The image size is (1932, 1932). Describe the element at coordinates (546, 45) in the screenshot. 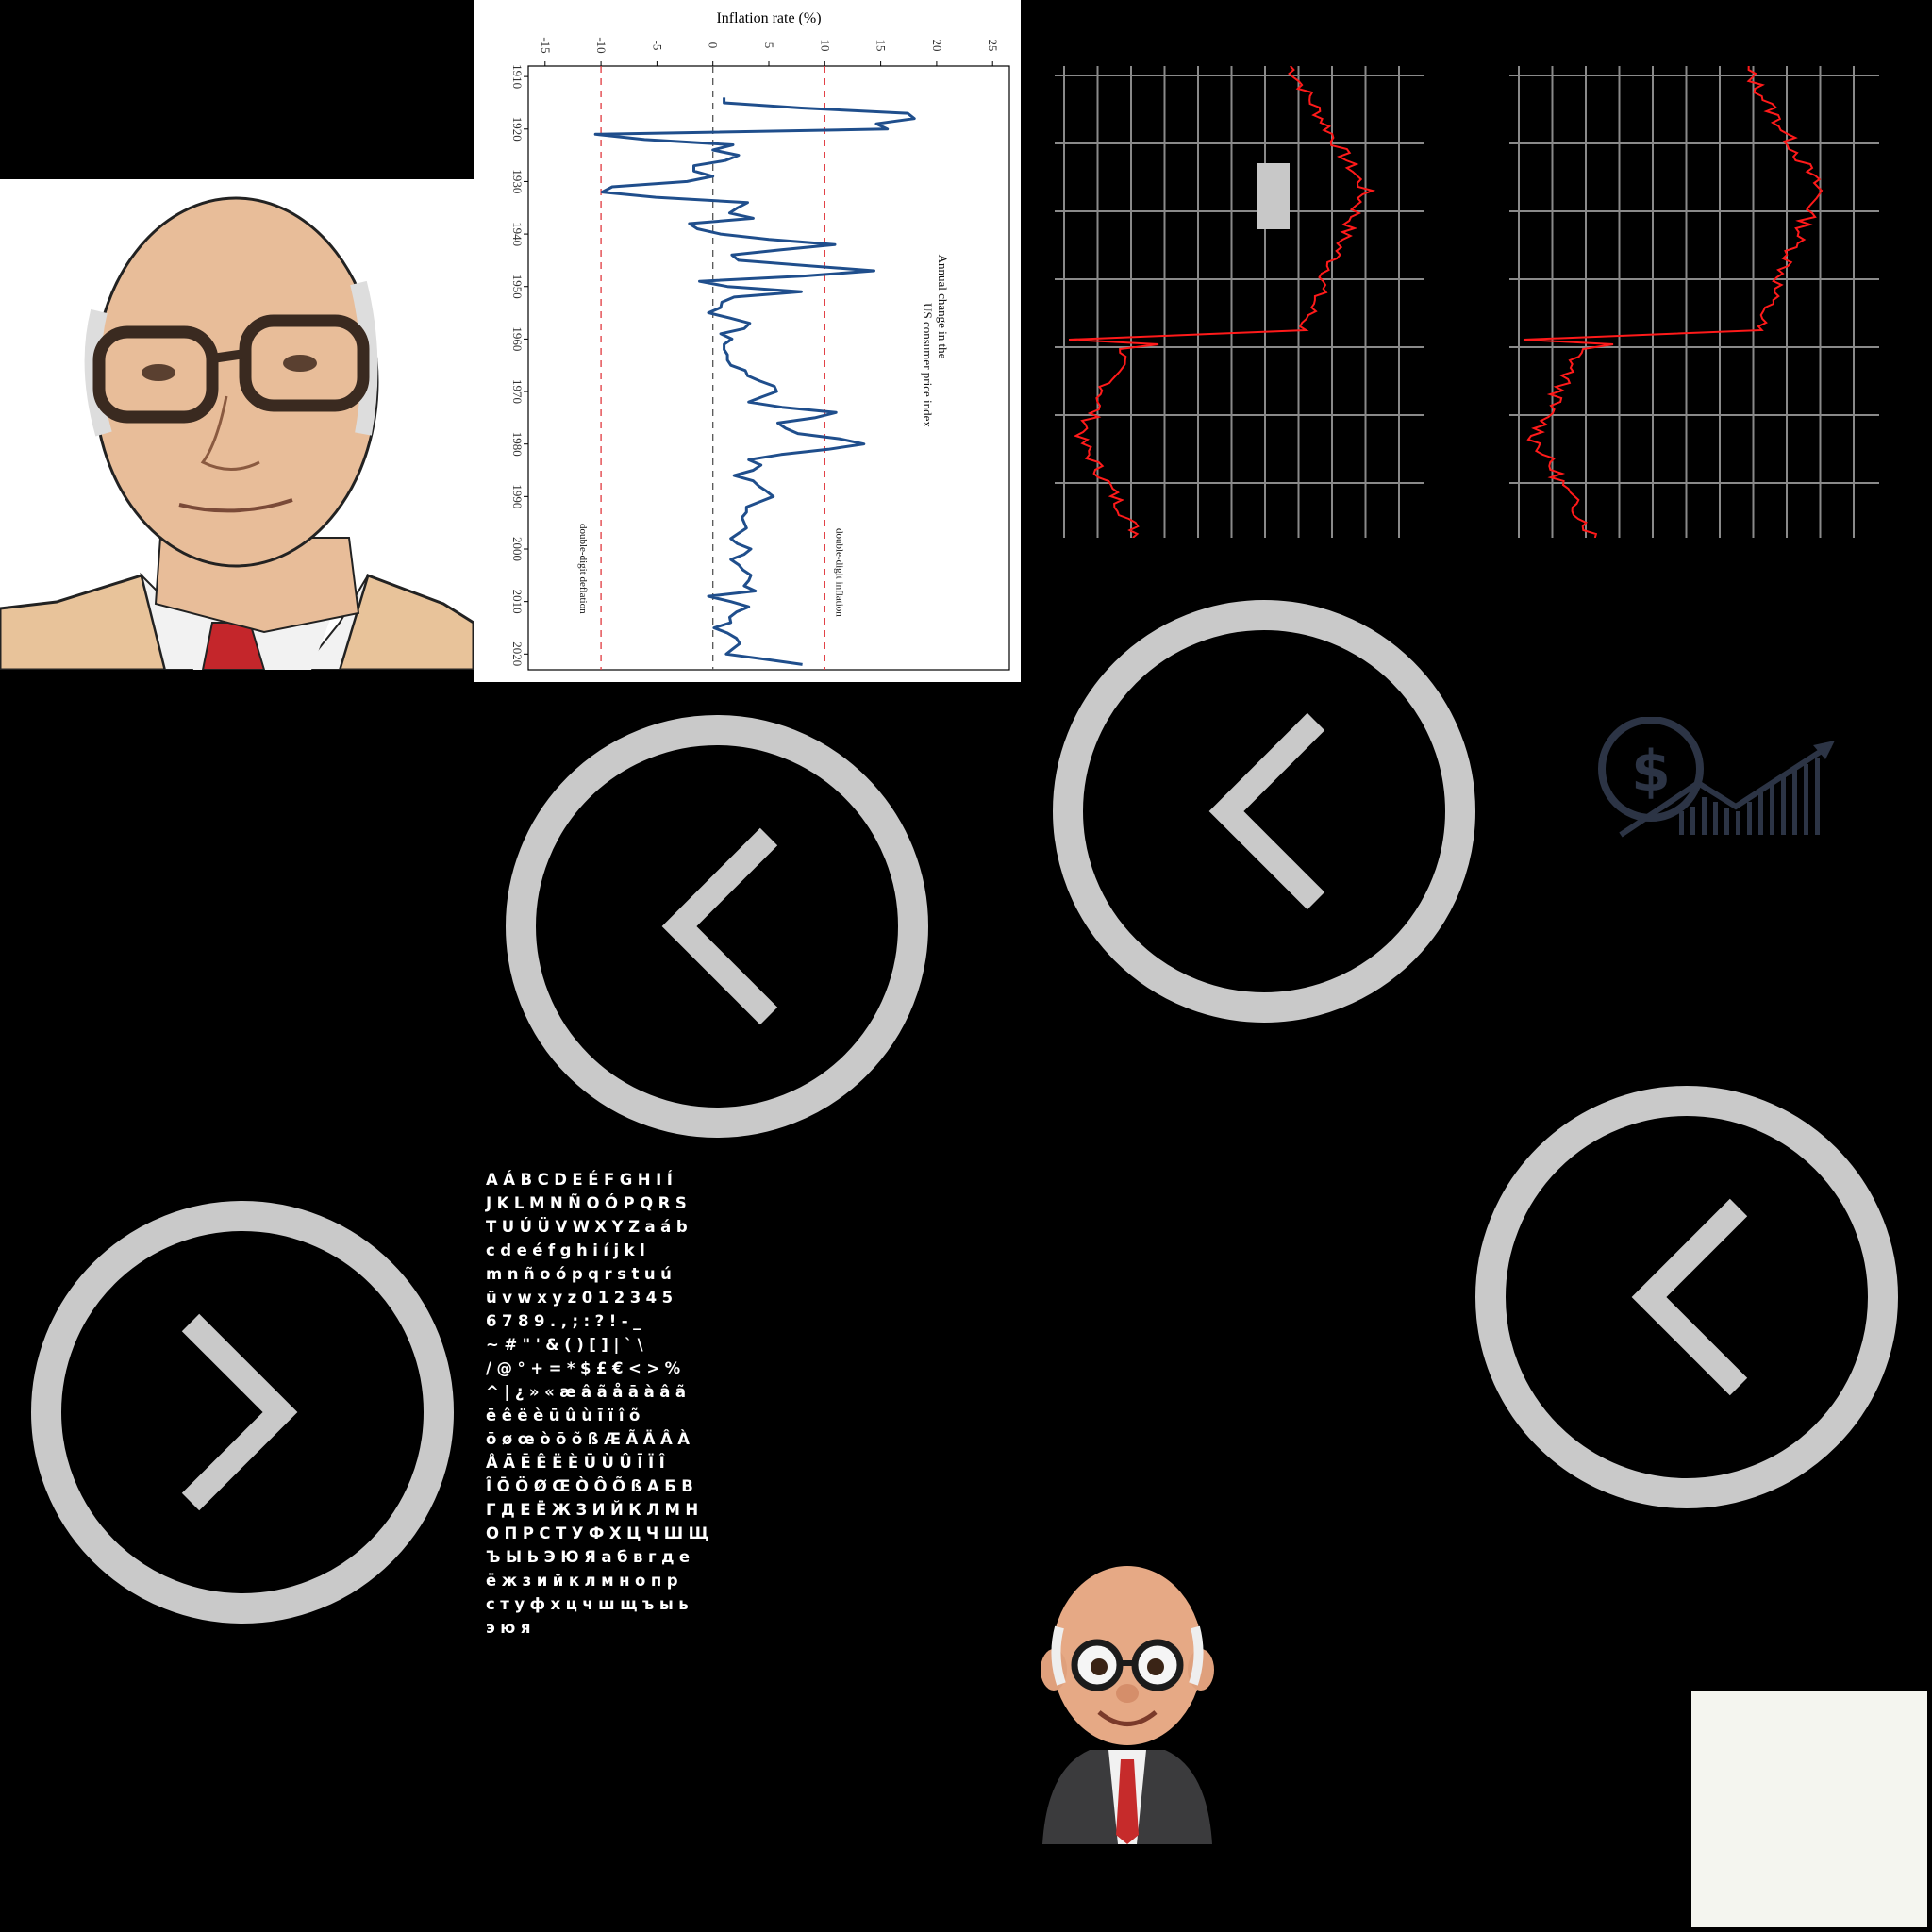

I see `y-tick-label: -15` at that location.